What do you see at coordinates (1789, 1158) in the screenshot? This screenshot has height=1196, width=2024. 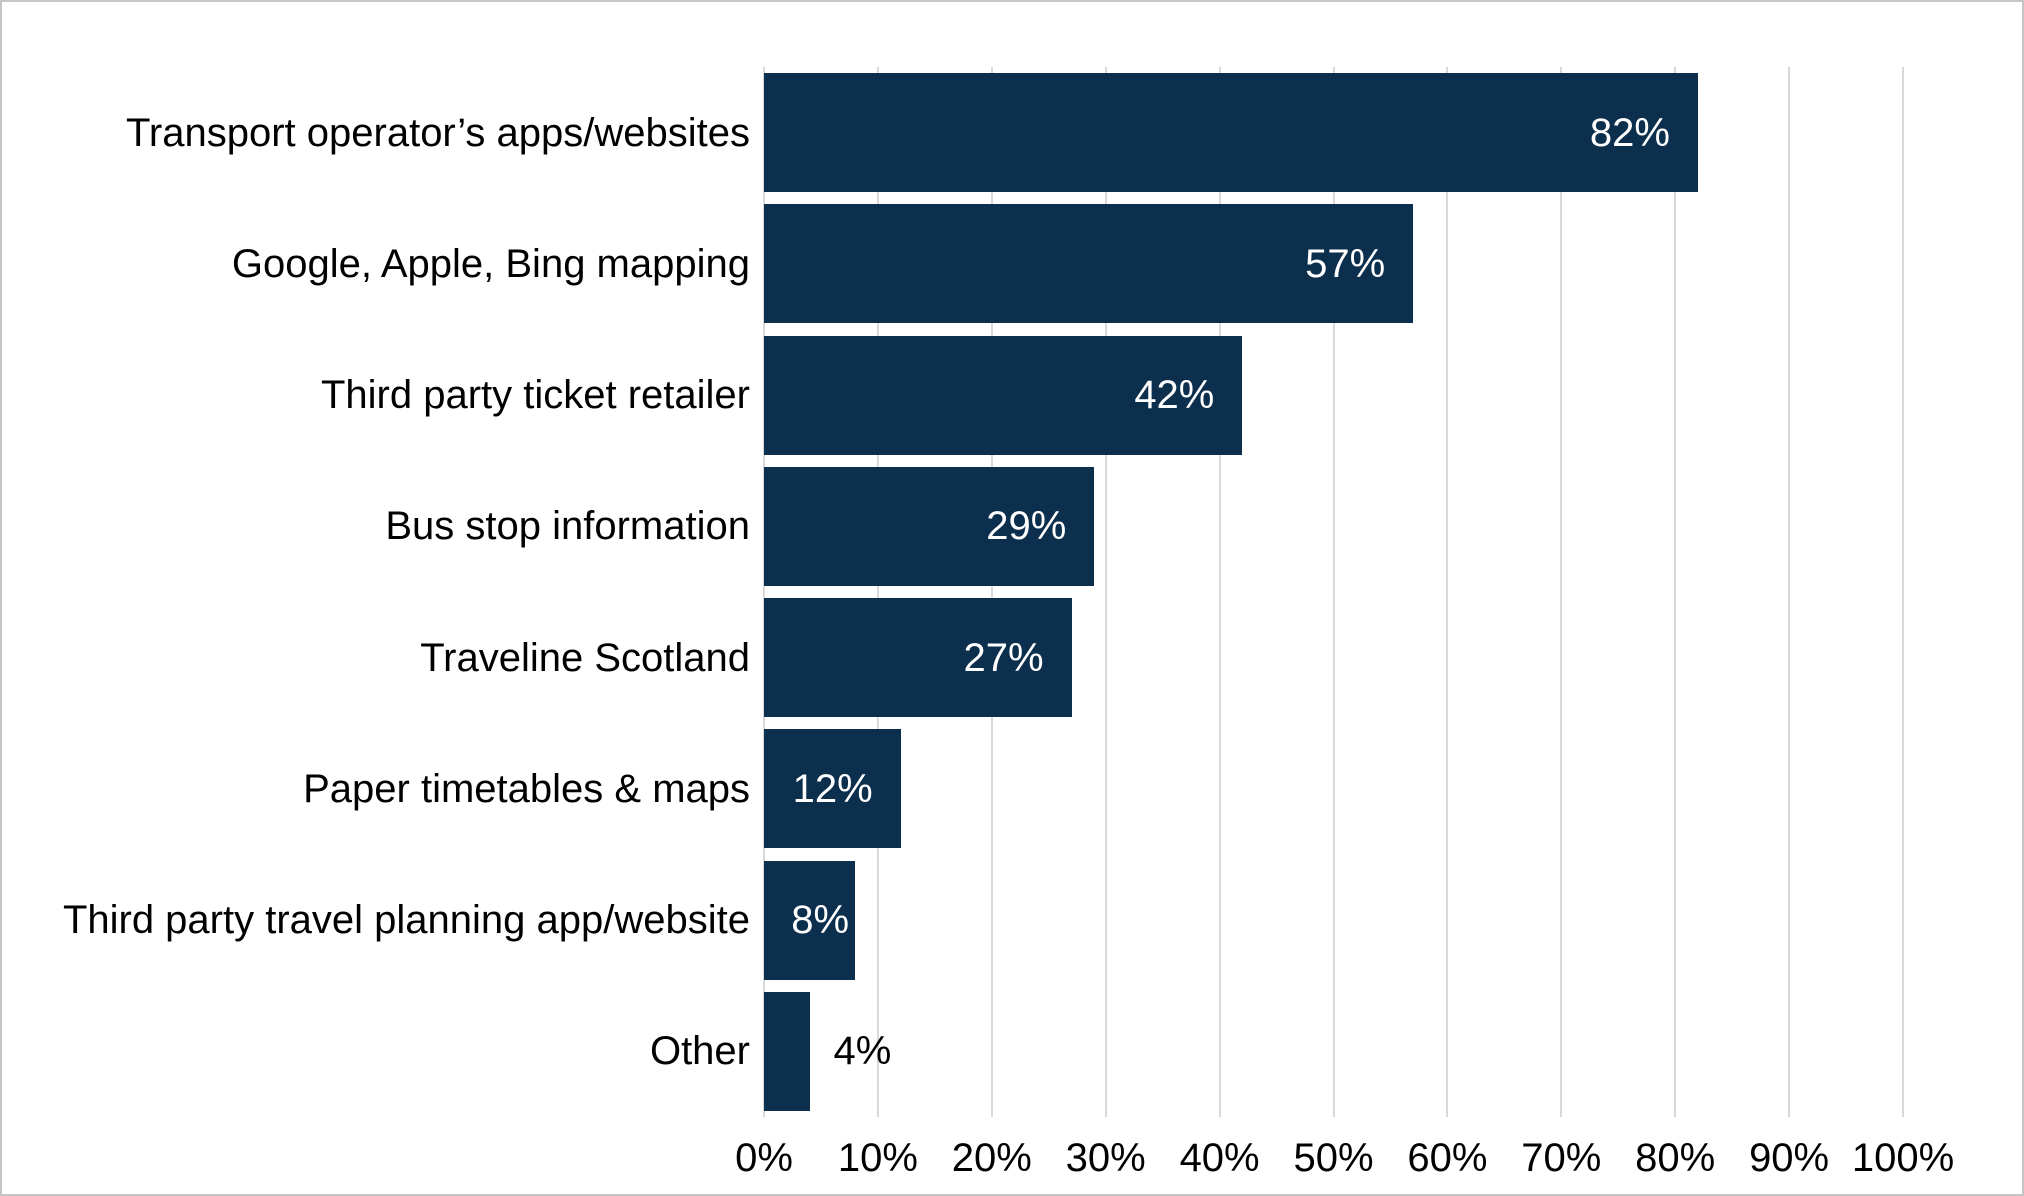 I see `x-axis-tick-label: 90%` at bounding box center [1789, 1158].